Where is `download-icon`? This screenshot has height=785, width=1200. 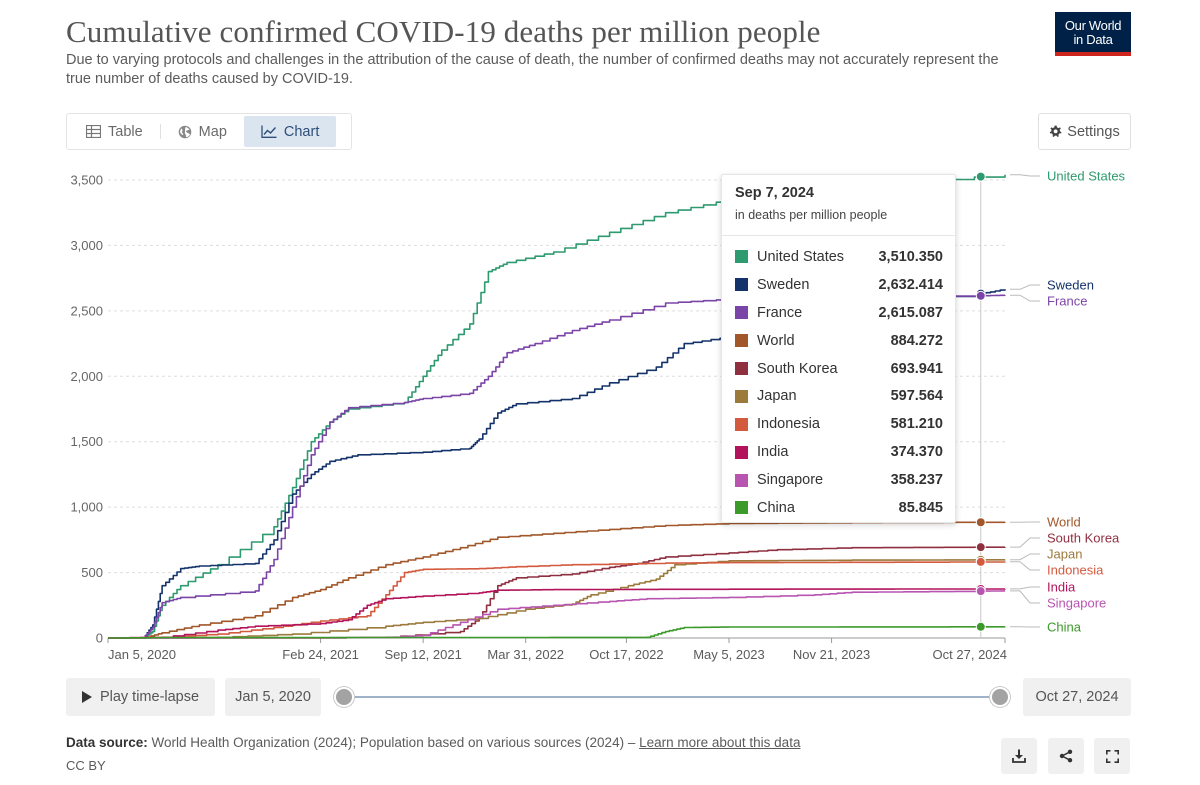
download-icon is located at coordinates (1019, 756).